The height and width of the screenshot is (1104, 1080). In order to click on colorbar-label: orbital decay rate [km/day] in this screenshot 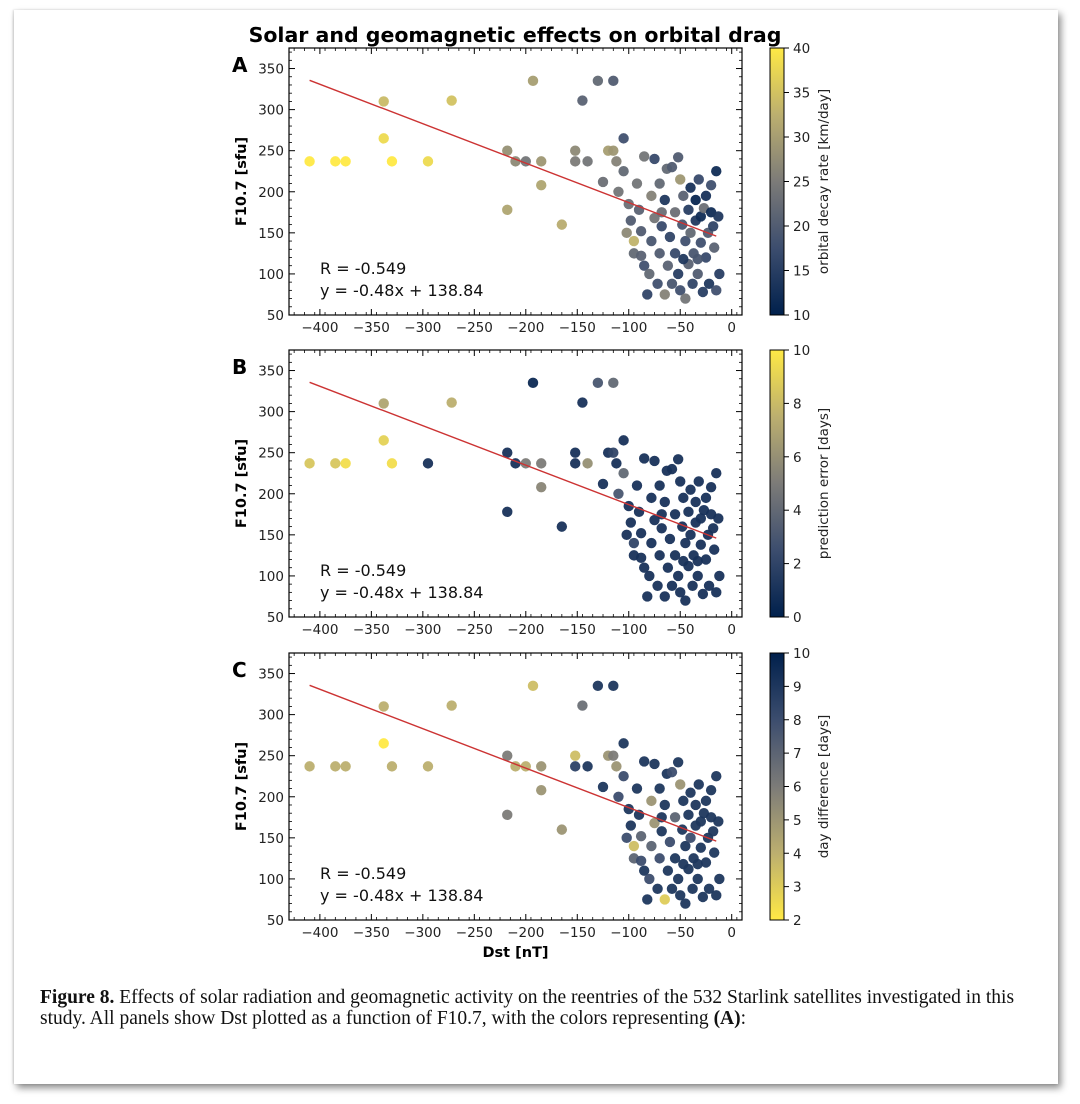, I will do `click(824, 181)`.